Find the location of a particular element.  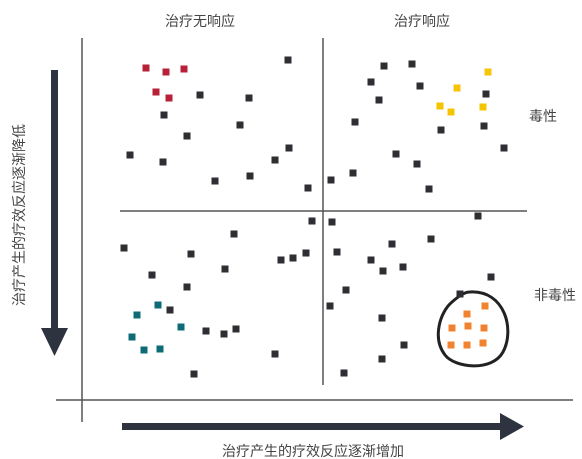

y-axis-label: 治疗产生的疗效反应逐渐降低 is located at coordinates (19, 215).